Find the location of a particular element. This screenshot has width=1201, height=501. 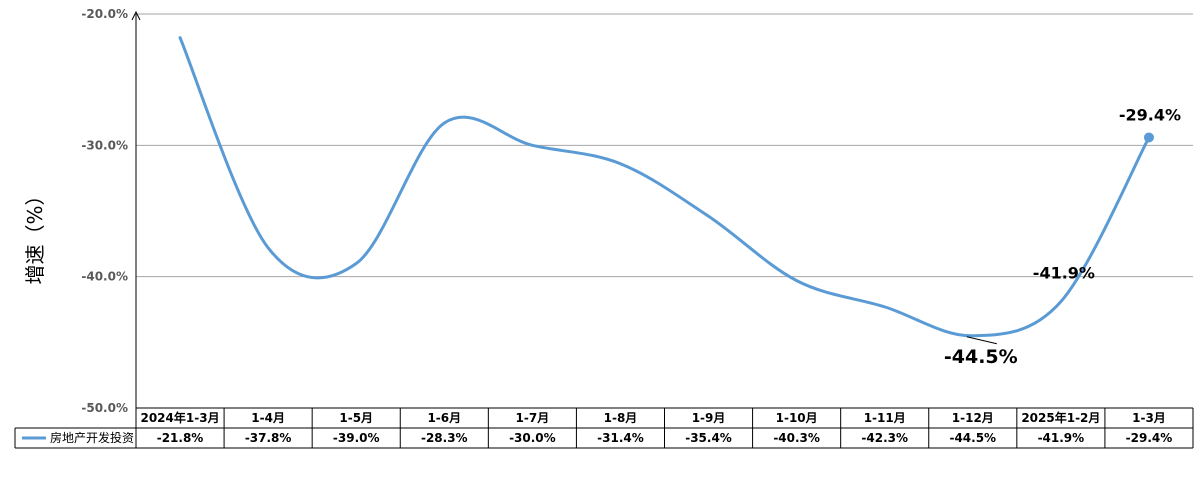

x-category-label: 1-8月 is located at coordinates (621, 418).